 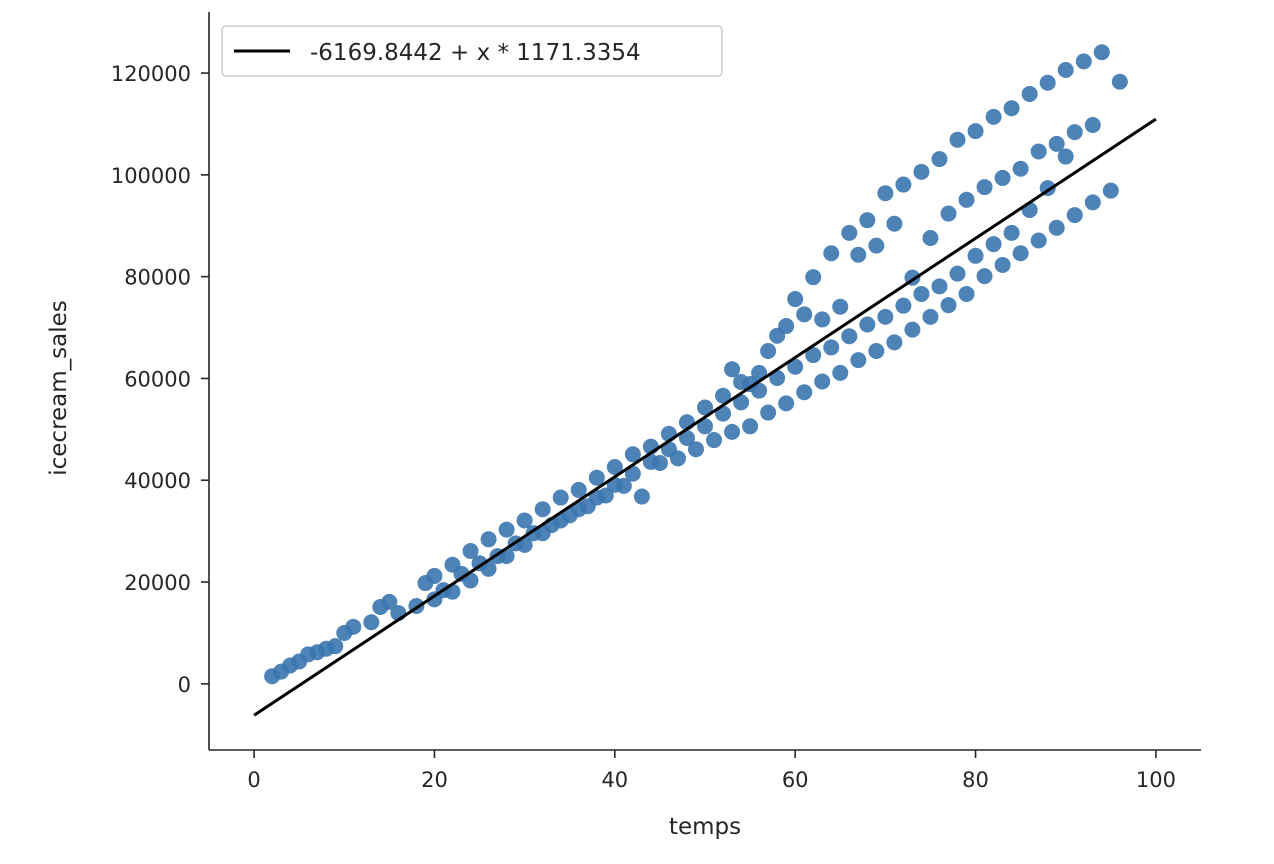 What do you see at coordinates (975, 780) in the screenshot?
I see `x-tick-label: 80` at bounding box center [975, 780].